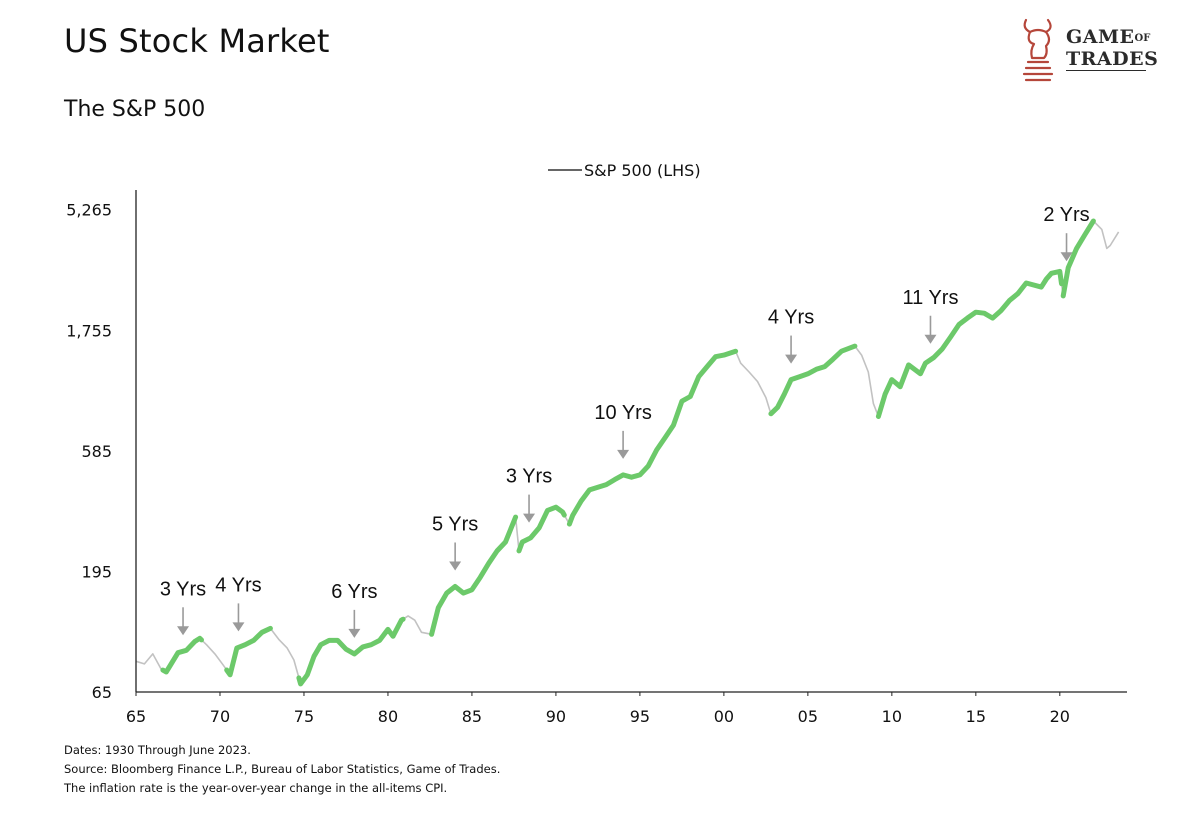 This screenshot has width=1179, height=824. Describe the element at coordinates (96, 451) in the screenshot. I see `y-tick-label: 585` at that location.